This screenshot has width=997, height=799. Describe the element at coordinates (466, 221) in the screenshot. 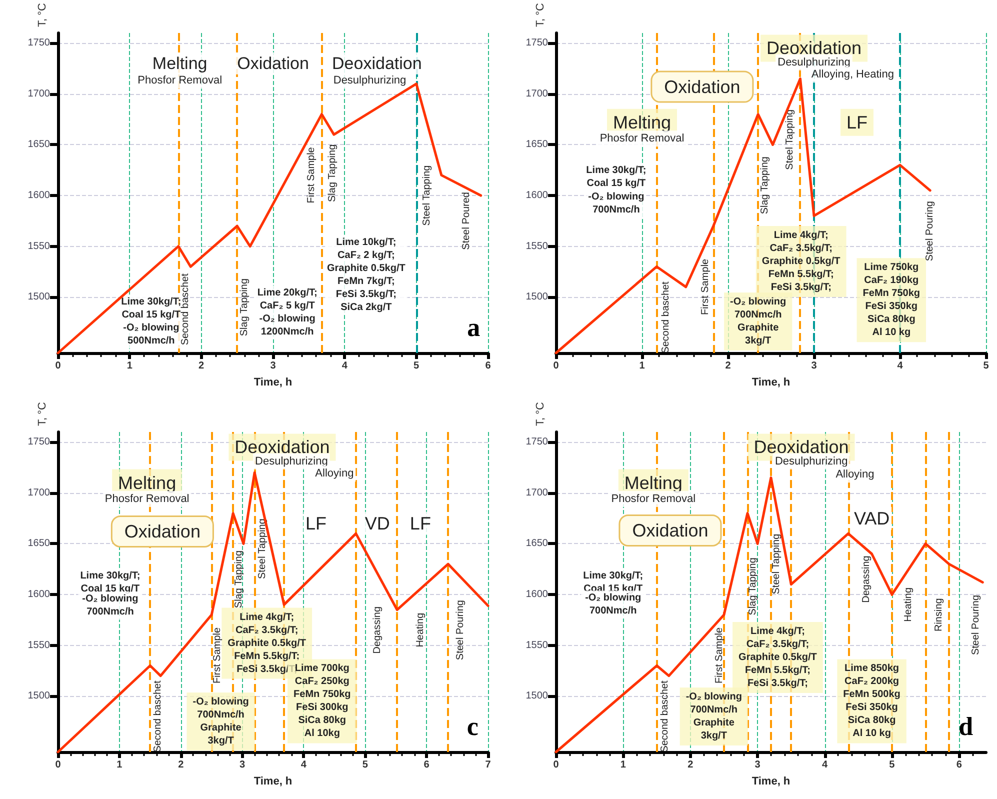

I see `annotation: Steel Poured` at that location.